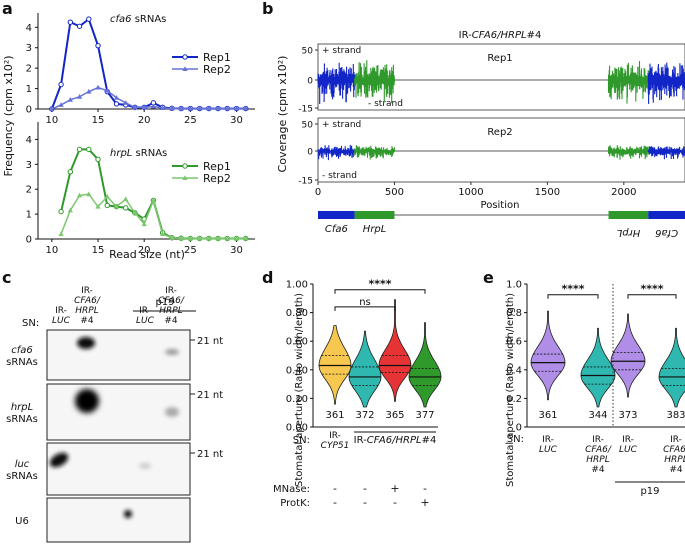  Describe the element at coordinates (299, 390) in the screenshot. I see `d-ylabel: Stomatal aperture (Ratio width/length)` at that location.